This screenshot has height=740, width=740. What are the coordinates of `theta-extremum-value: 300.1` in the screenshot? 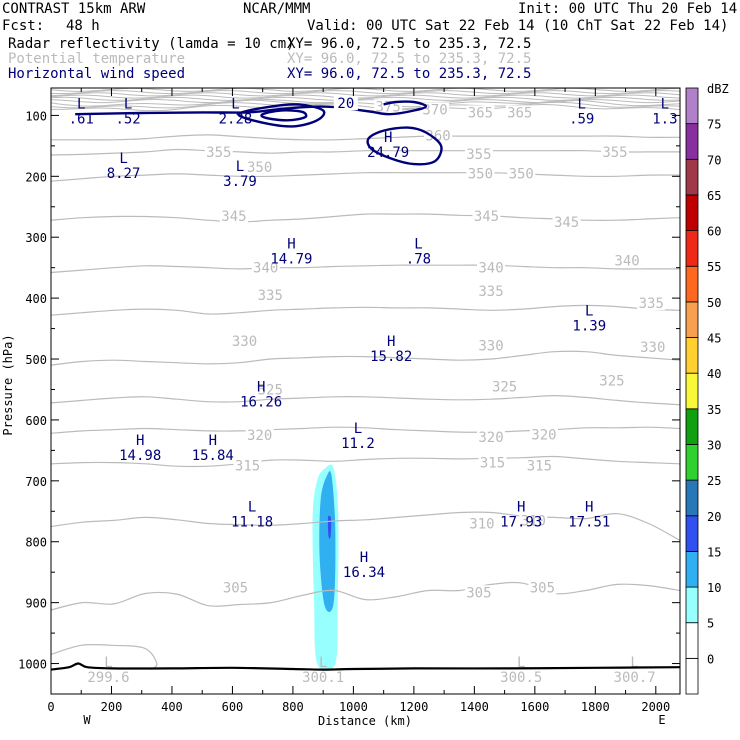 It's located at (323, 678).